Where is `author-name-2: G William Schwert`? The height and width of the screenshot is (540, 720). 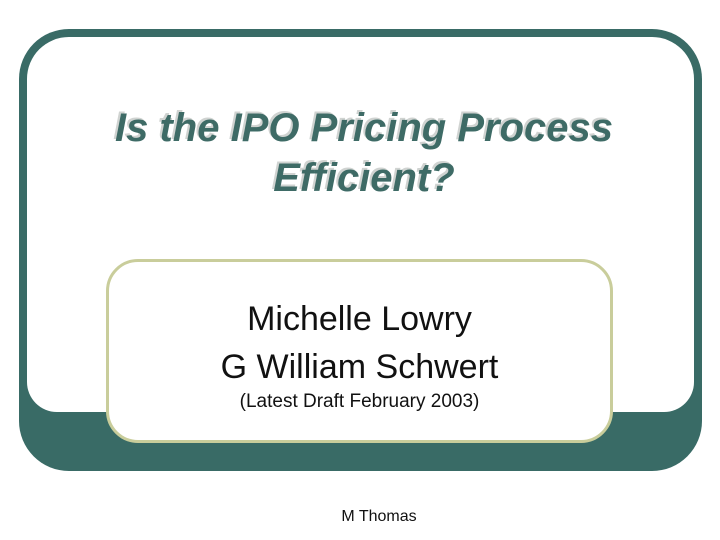
author-name-2: G William Schwert is located at coordinates (359, 367).